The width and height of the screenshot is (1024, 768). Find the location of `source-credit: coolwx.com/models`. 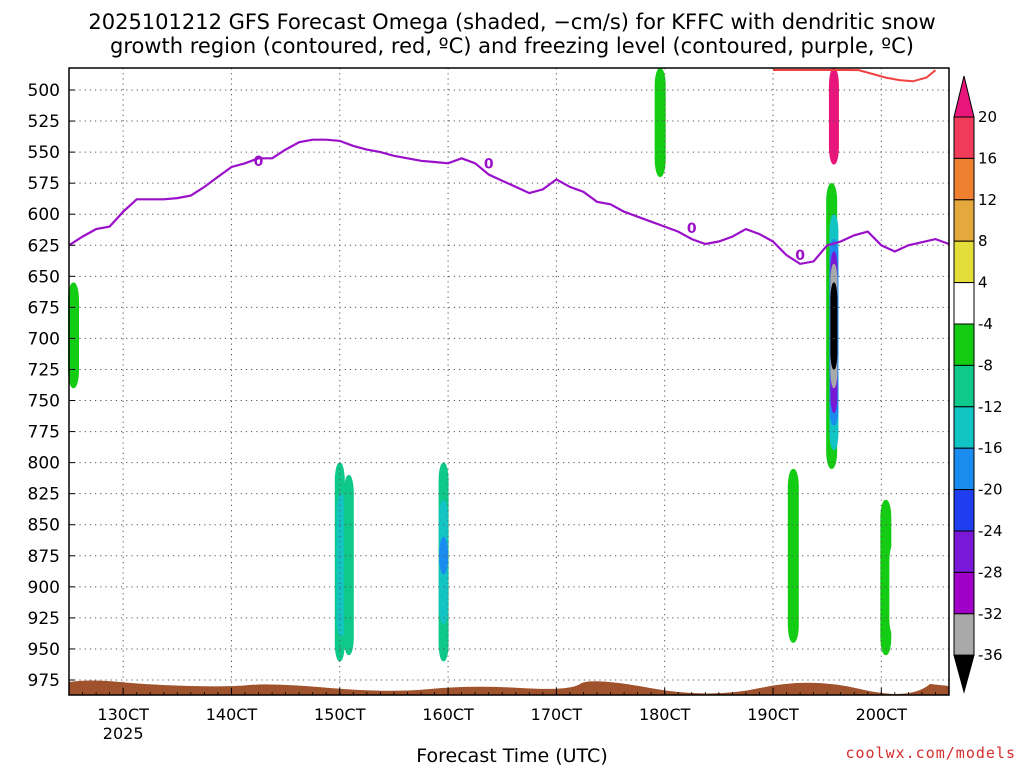

source-credit: coolwx.com/models is located at coordinates (930, 753).